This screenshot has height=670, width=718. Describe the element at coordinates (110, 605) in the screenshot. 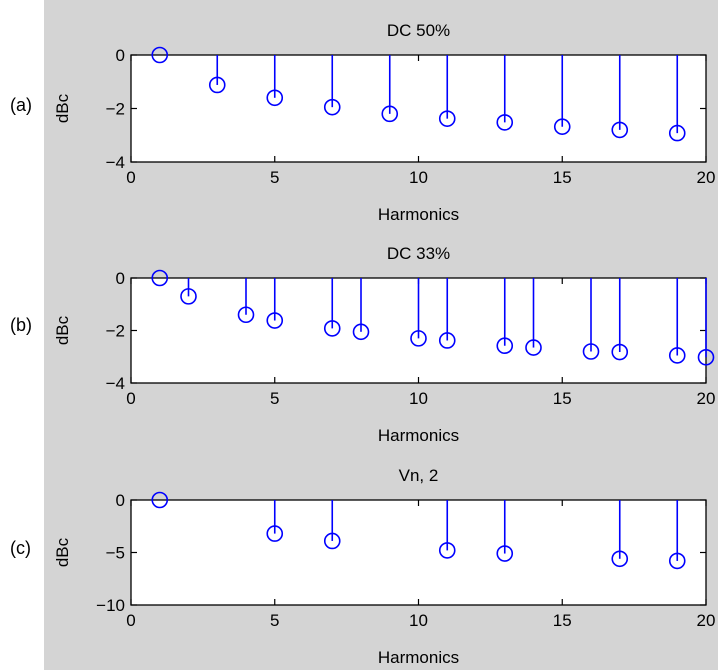

I see `y-tick-label: −10` at that location.